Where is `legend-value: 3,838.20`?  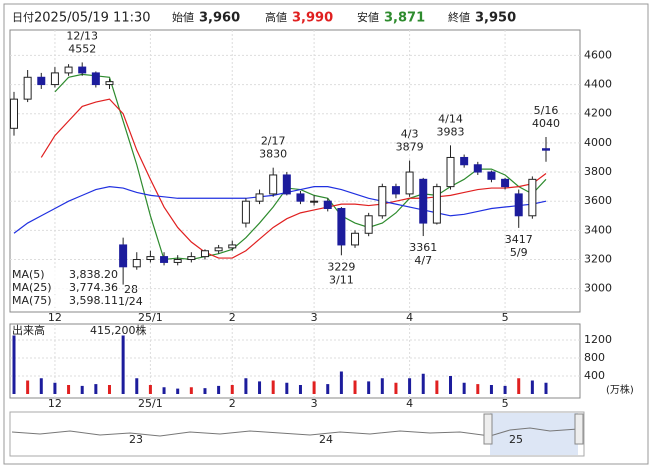
legend-value: 3,838.20 is located at coordinates (93, 274).